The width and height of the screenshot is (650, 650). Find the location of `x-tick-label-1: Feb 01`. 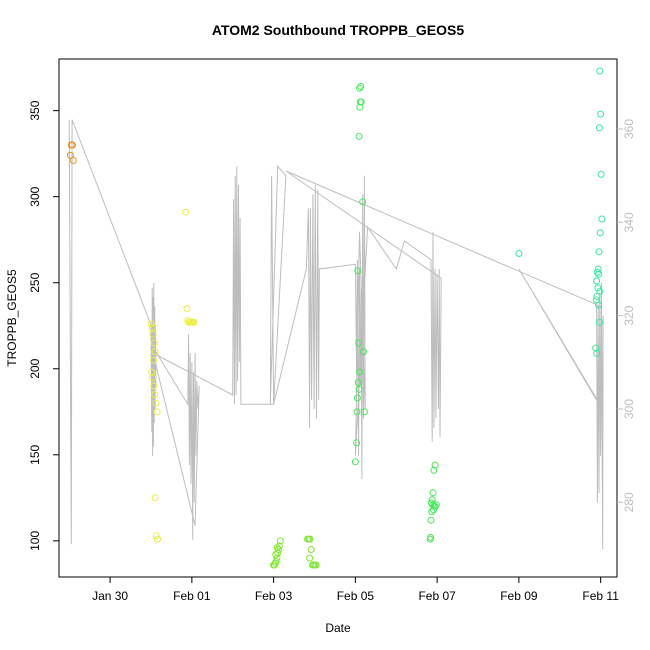

x-tick-label-1: Feb 01 is located at coordinates (192, 596).